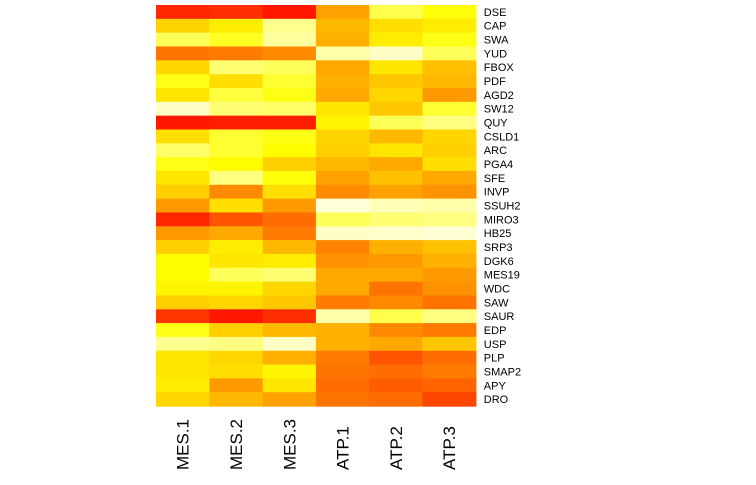 This screenshot has width=756, height=485. I want to click on column-label: ATP.3, so click(449, 448).